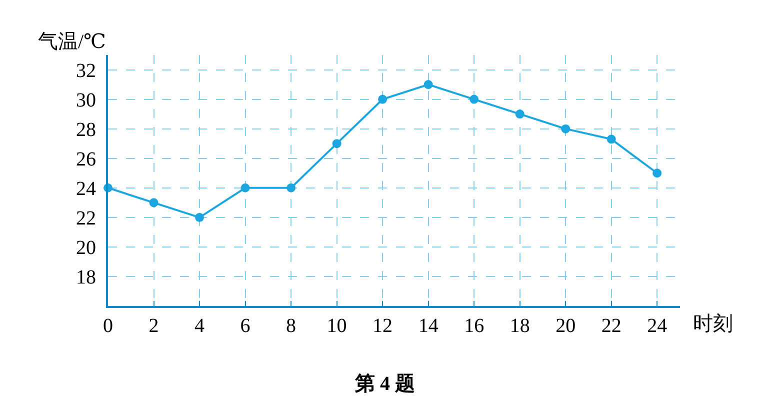 The height and width of the screenshot is (406, 770). Describe the element at coordinates (428, 326) in the screenshot. I see `x-tick-label: 14` at that location.